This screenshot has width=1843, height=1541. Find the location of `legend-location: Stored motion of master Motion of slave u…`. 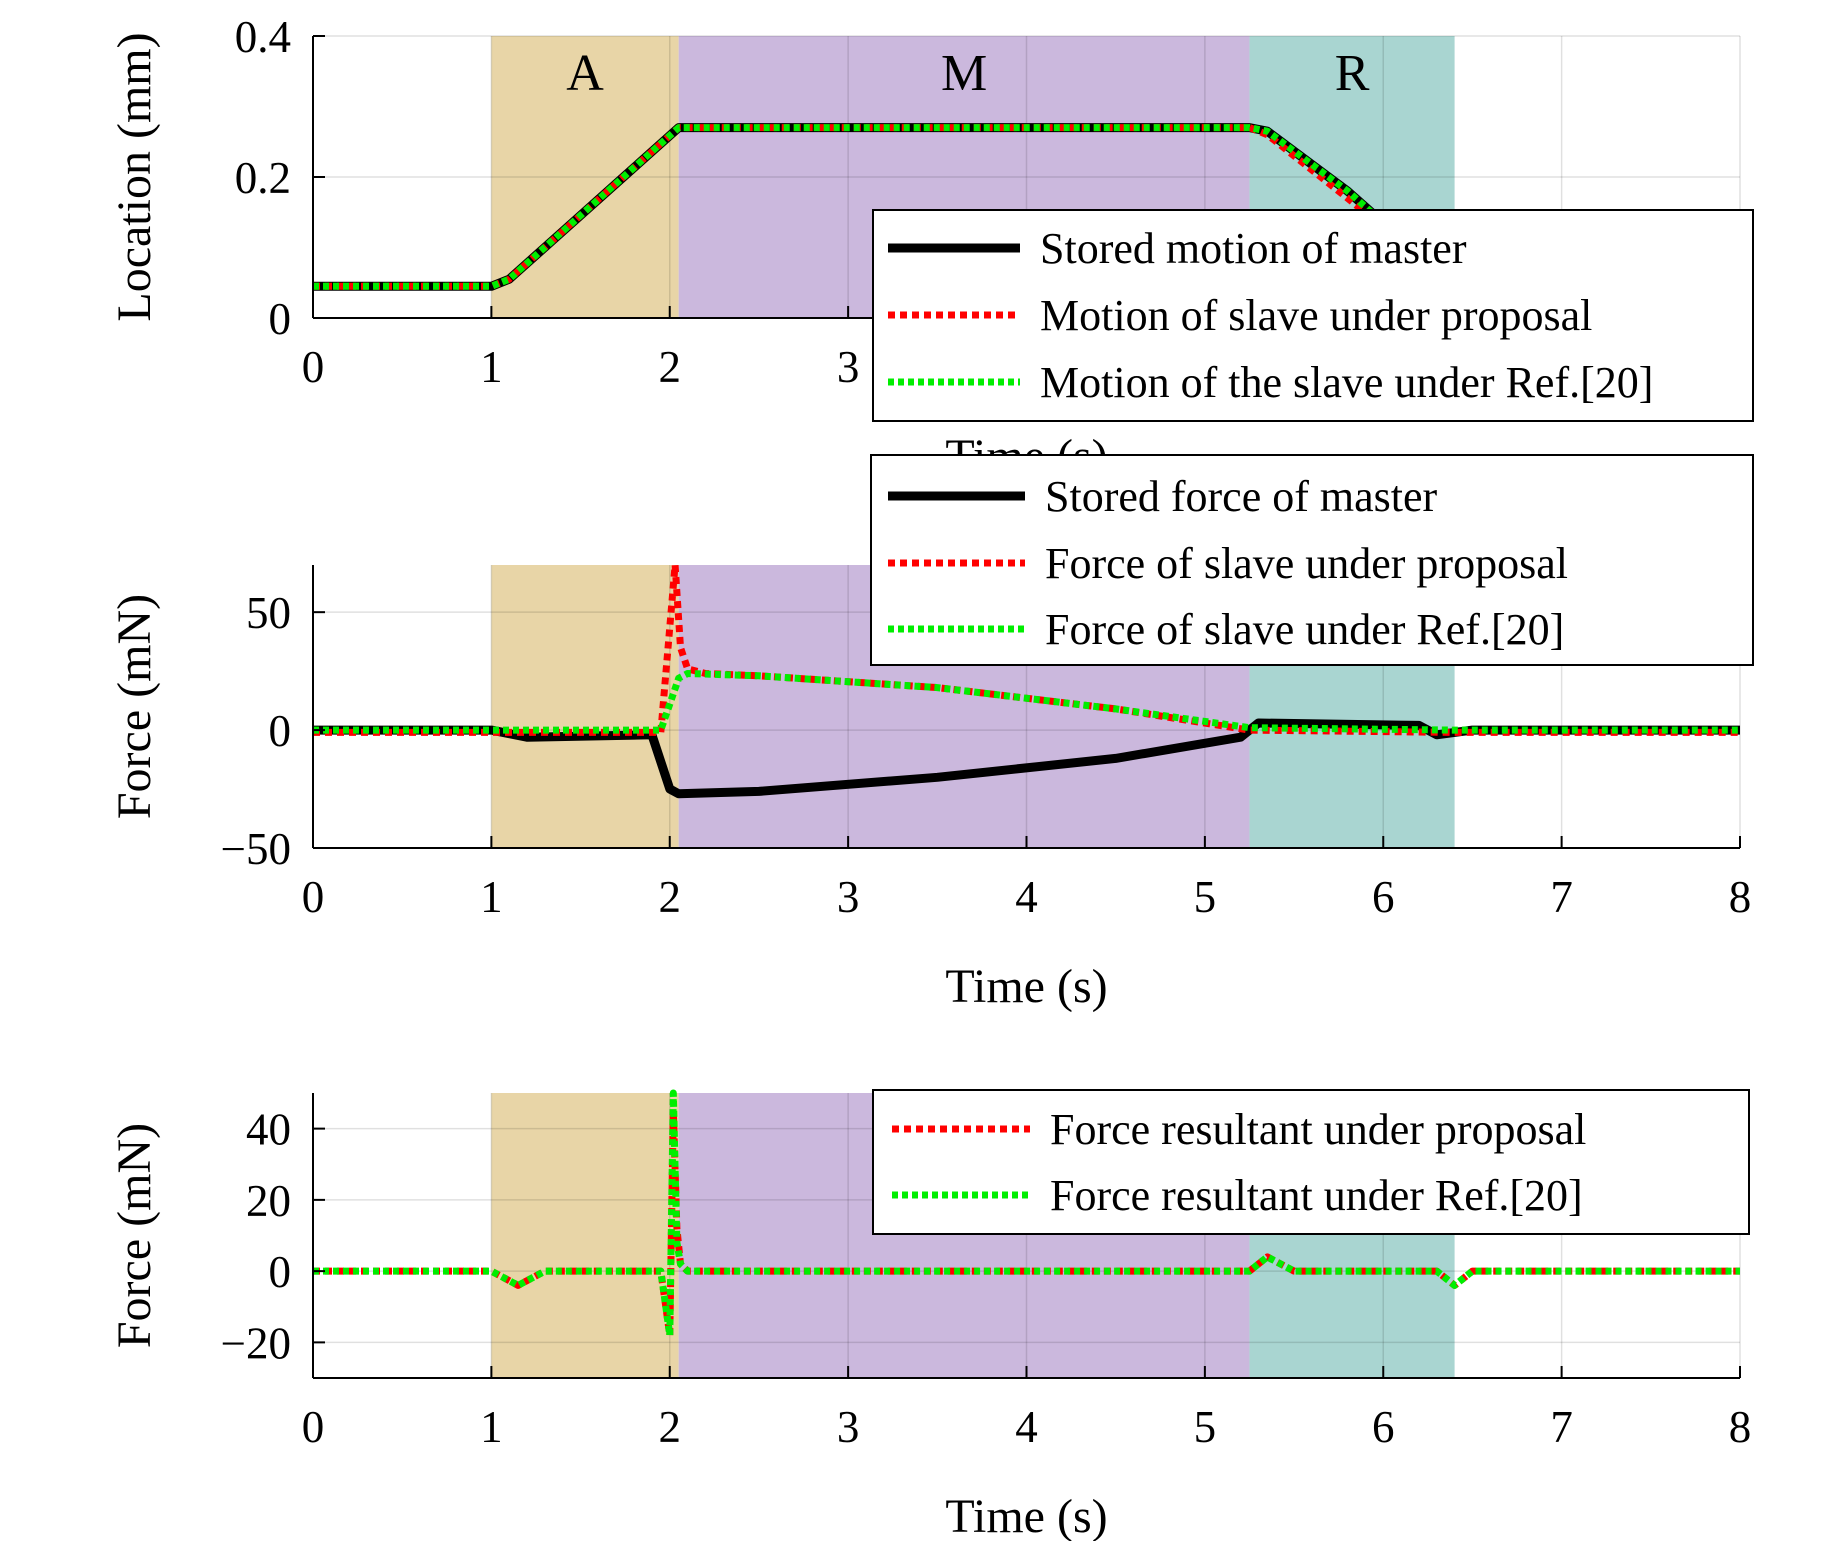

legend-location: Stored motion of master Motion of slave u… is located at coordinates (1313, 315).